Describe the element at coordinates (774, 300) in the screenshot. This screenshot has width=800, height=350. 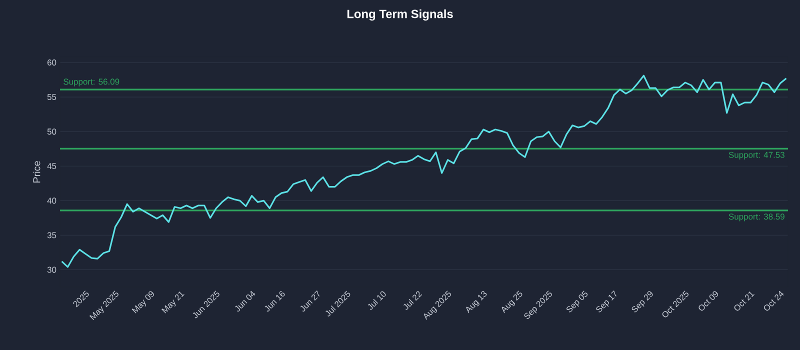
I see `x-tick-label: Oct 24` at that location.